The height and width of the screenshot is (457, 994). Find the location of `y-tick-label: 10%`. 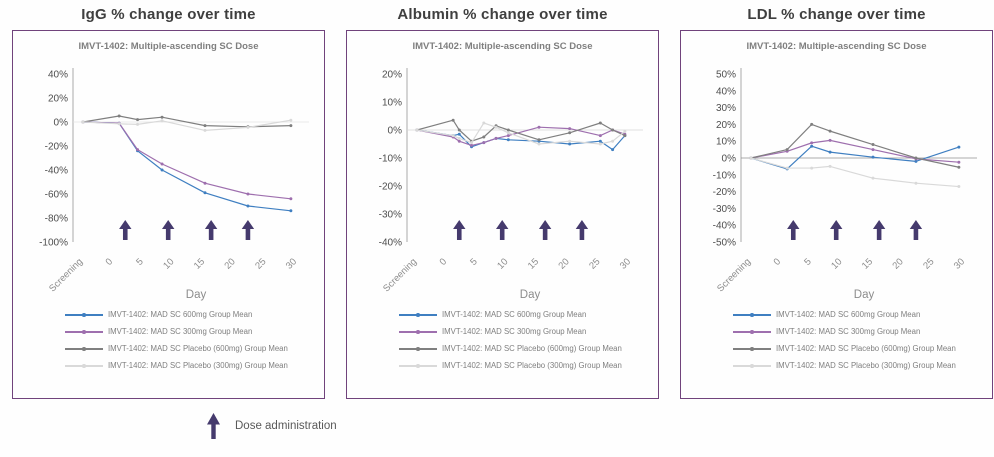

y-tick-label: 10% is located at coordinates (392, 103).